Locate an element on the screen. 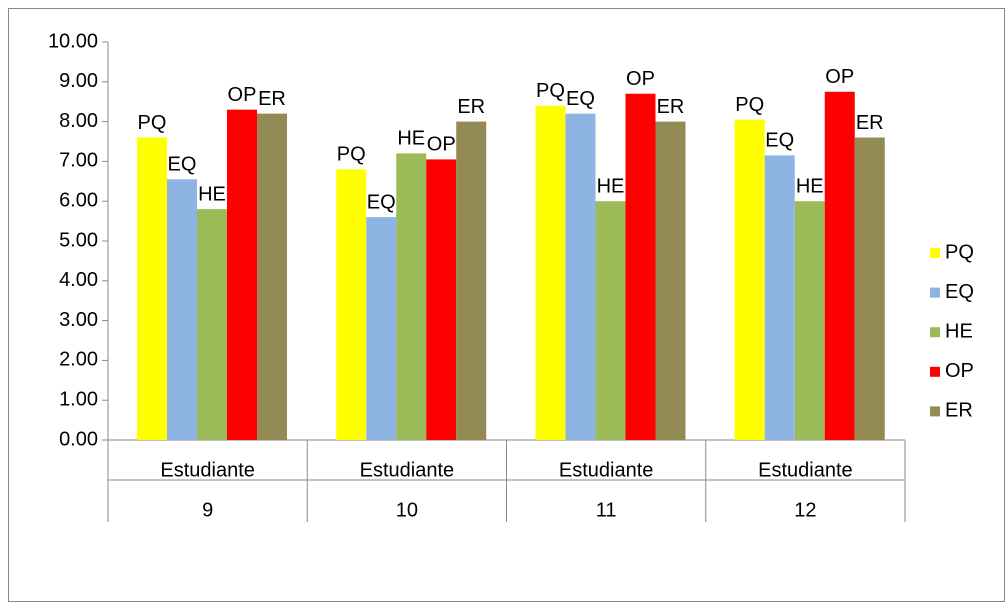  legend-label: ER is located at coordinates (959, 411).